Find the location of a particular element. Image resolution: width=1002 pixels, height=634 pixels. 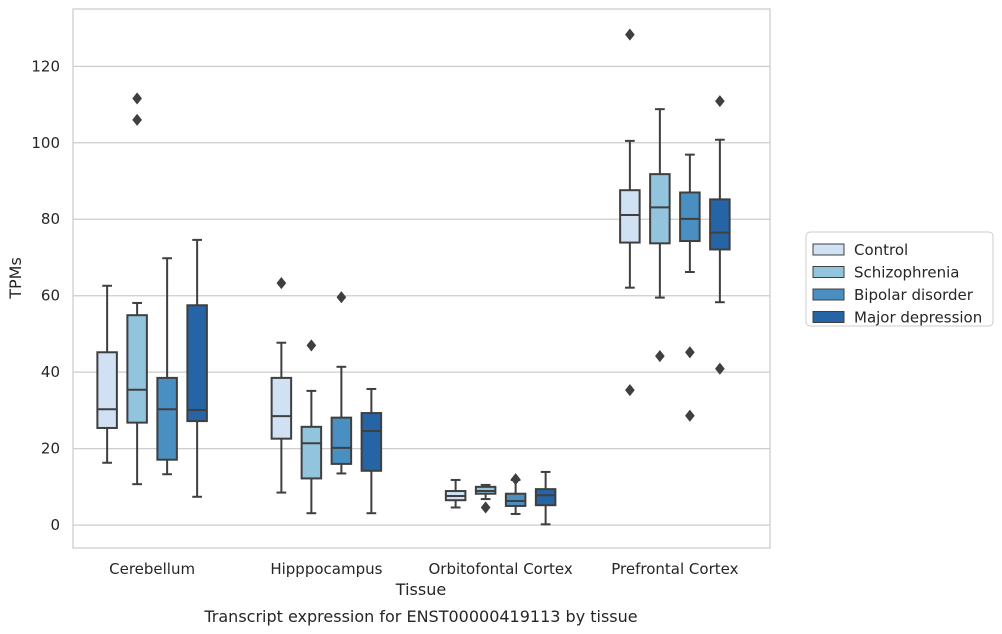

legend-label: Schizophrenia is located at coordinates (906, 273).